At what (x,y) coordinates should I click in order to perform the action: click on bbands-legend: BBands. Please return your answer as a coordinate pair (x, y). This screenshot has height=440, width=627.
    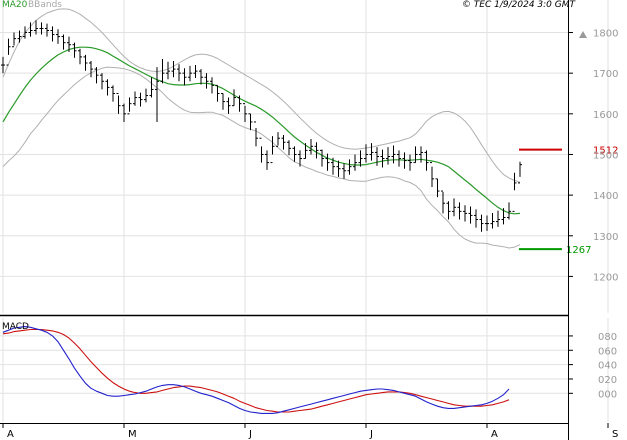
    Looking at the image, I should click on (45, 5).